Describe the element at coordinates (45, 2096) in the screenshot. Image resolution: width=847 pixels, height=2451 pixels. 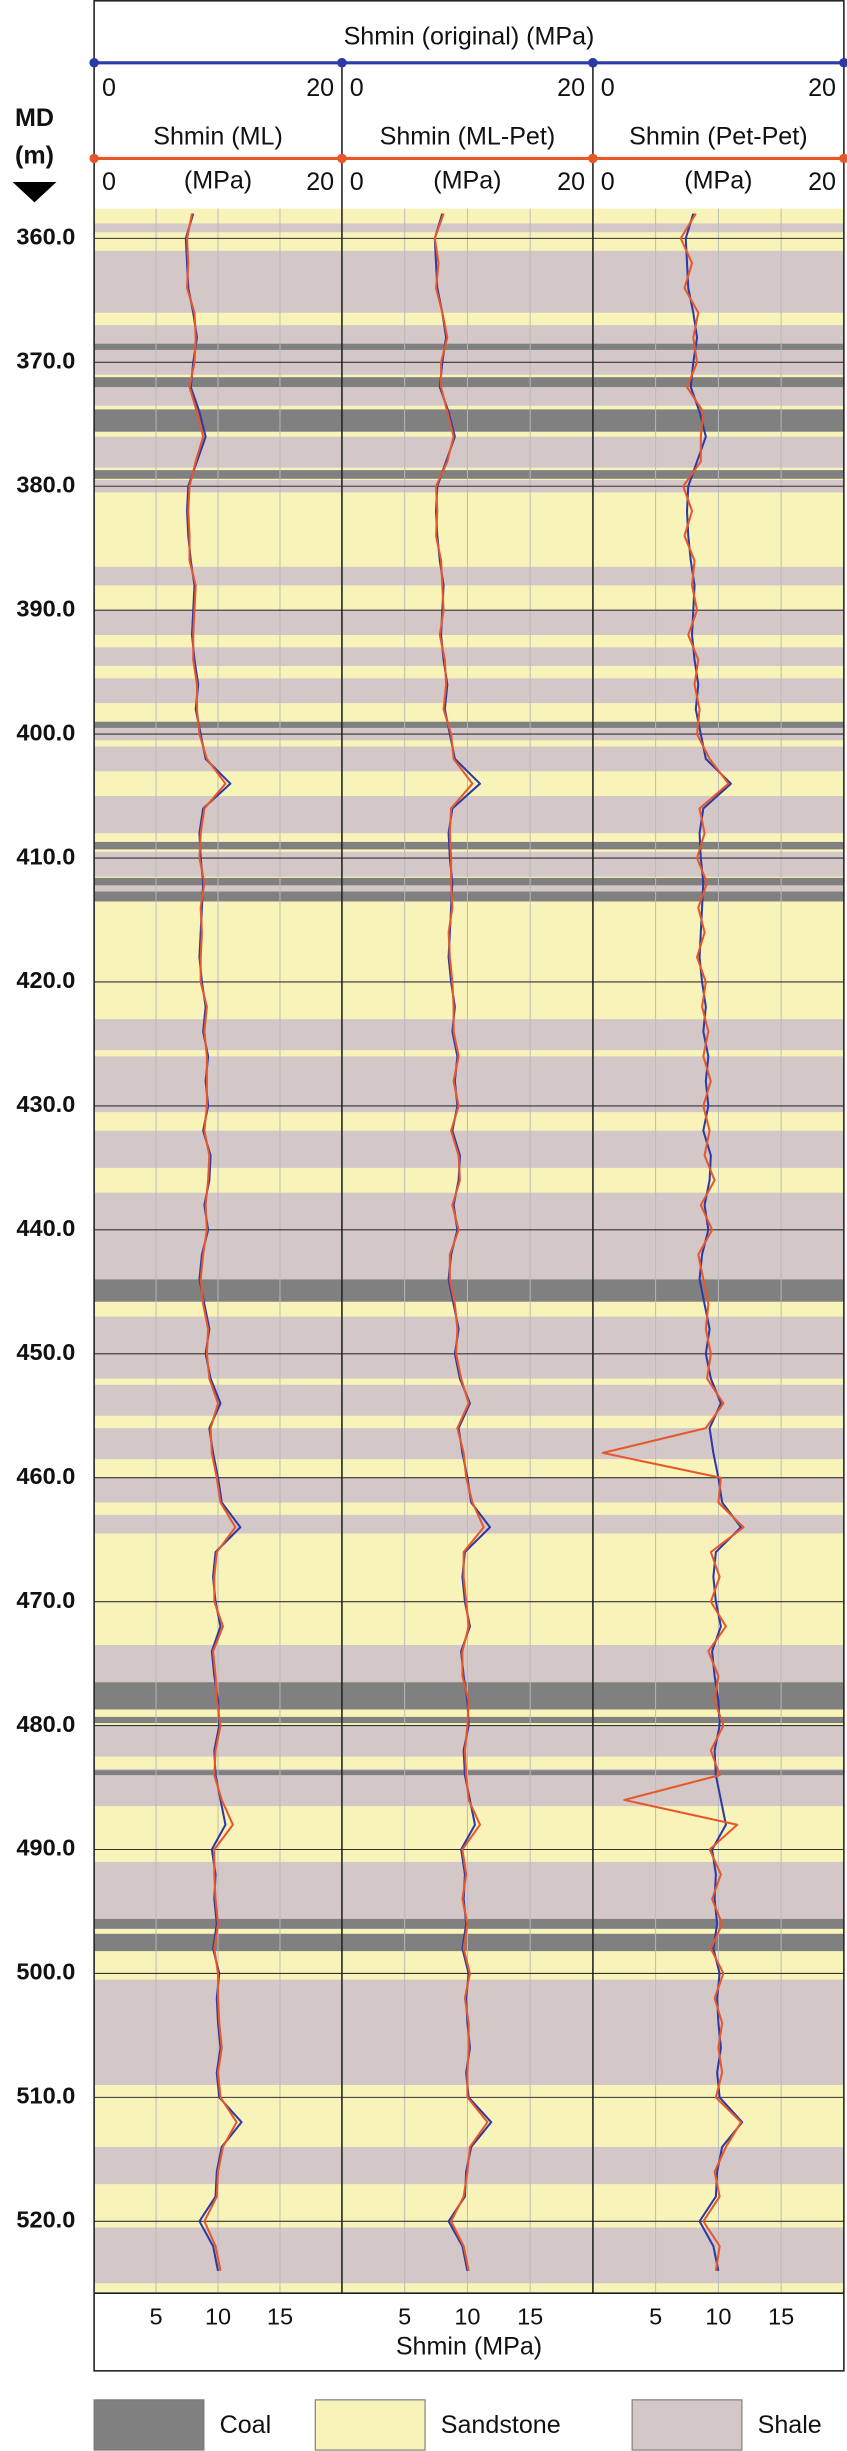
I see `y-tick-label: 510.0` at that location.